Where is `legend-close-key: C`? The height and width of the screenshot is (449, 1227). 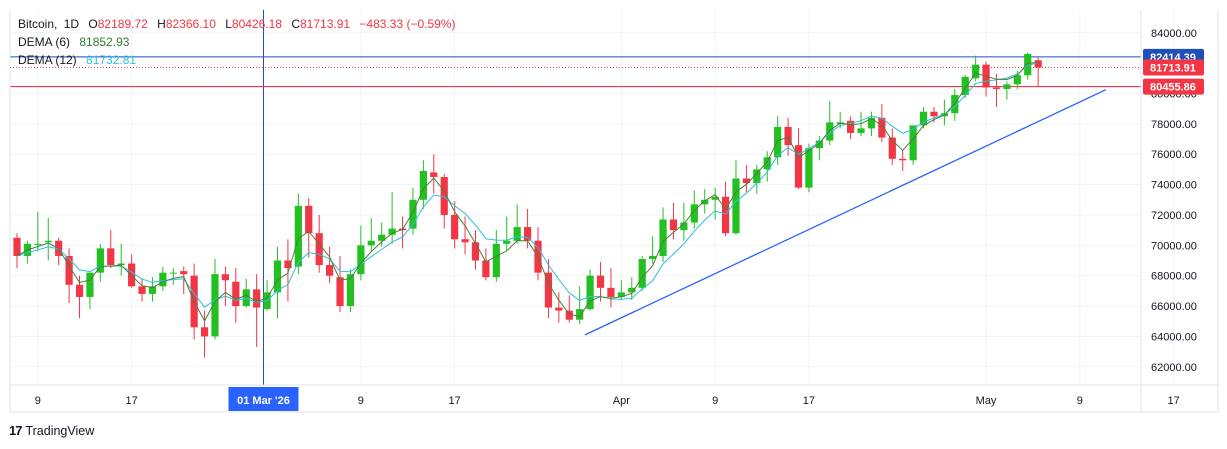 legend-close-key: C is located at coordinates (295, 24).